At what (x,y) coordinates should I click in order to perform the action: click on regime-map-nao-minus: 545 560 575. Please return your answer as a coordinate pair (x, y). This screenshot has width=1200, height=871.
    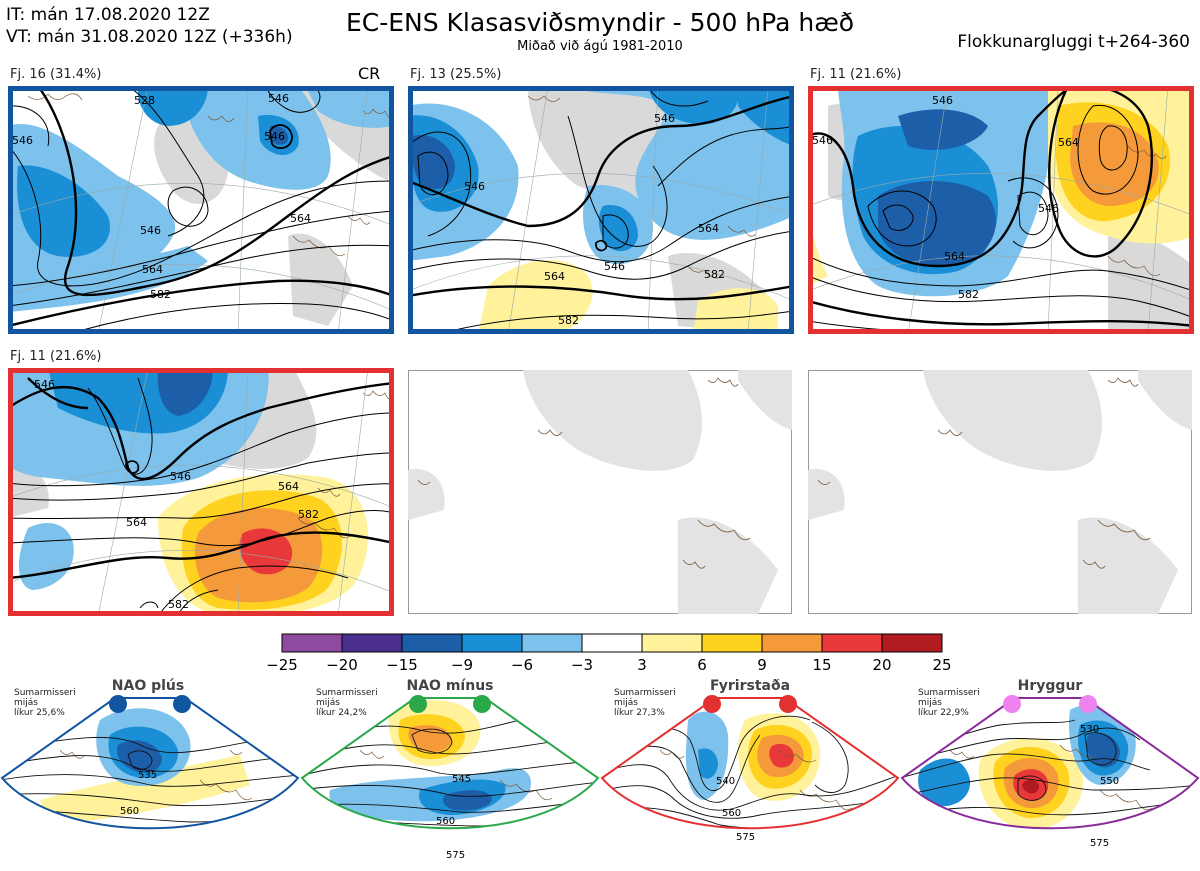
    Looking at the image, I should click on (450, 778).